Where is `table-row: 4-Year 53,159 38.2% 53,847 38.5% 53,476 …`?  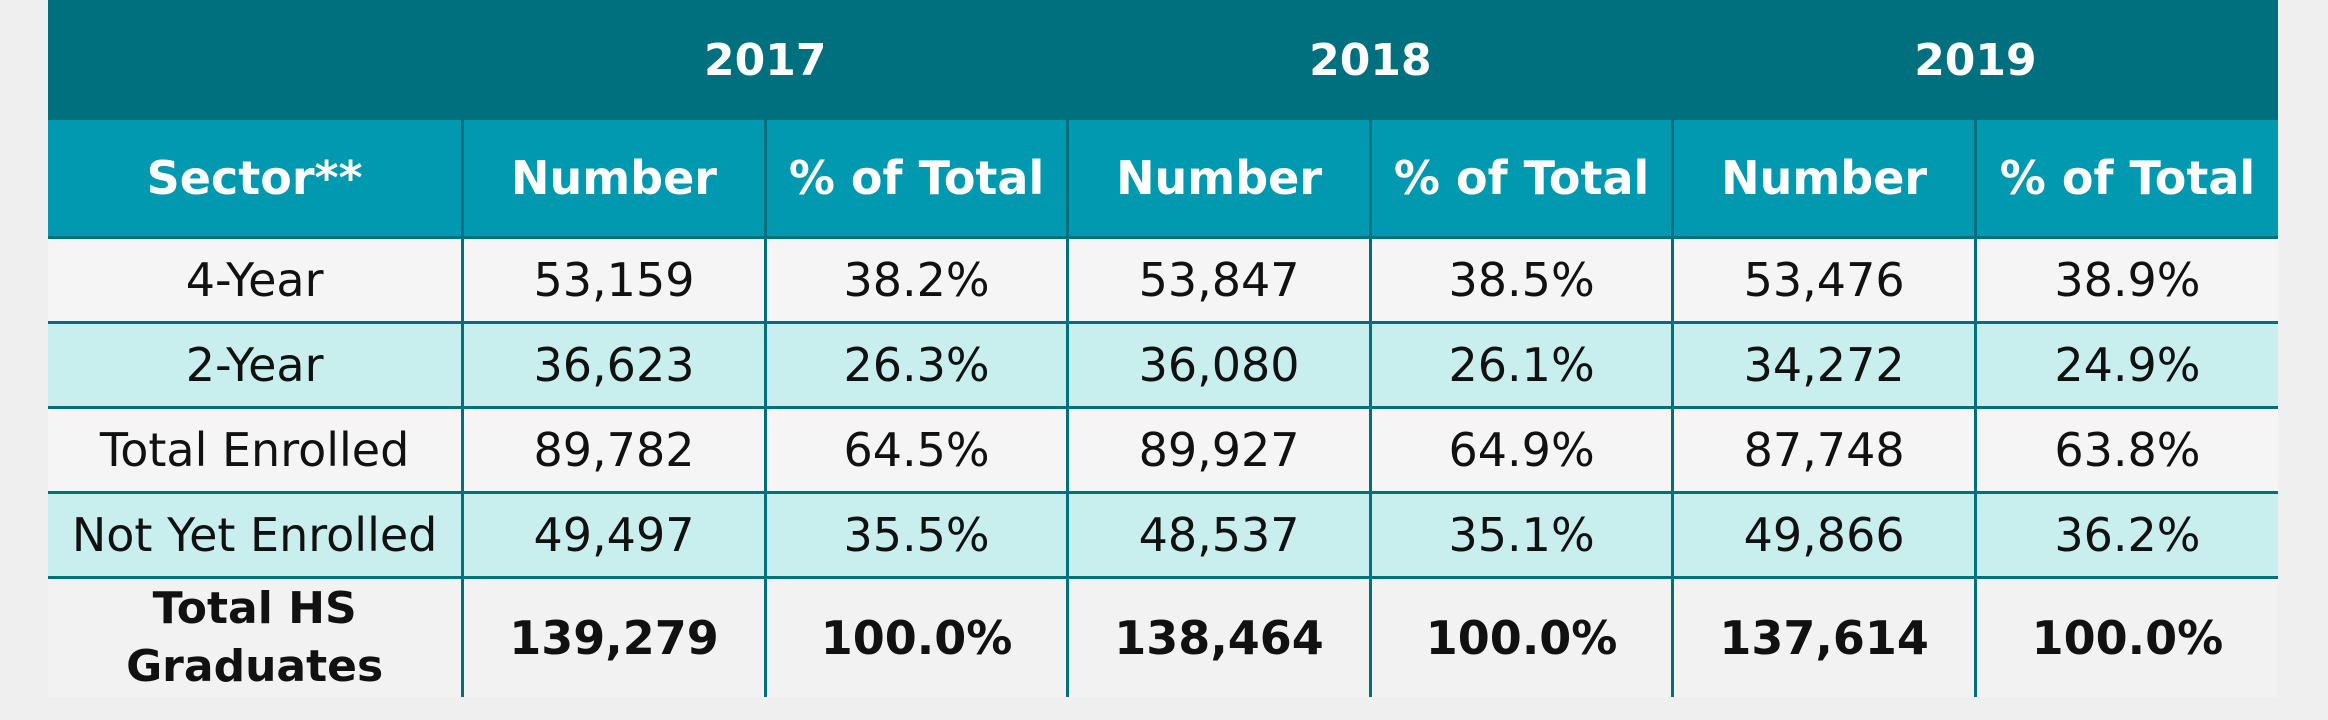
table-row: 4-Year 53,159 38.2% 53,847 38.5% 53,476 … is located at coordinates (1163, 280).